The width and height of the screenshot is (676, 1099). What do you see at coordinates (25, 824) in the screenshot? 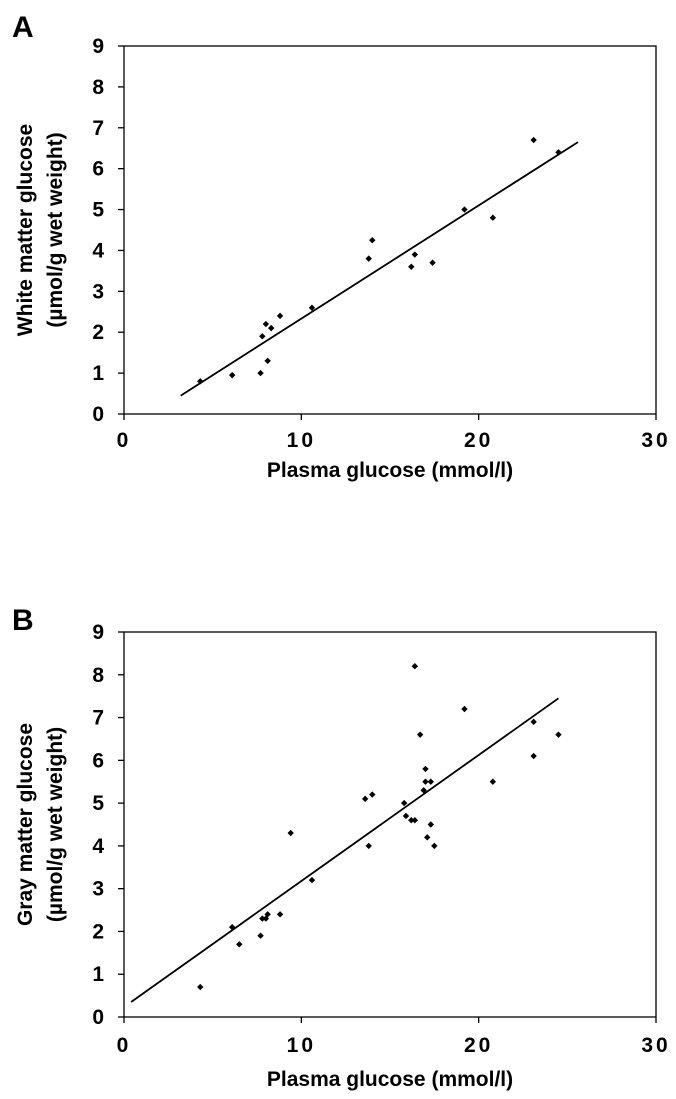
I see `y-axis-title: Gray matter glucose` at bounding box center [25, 824].